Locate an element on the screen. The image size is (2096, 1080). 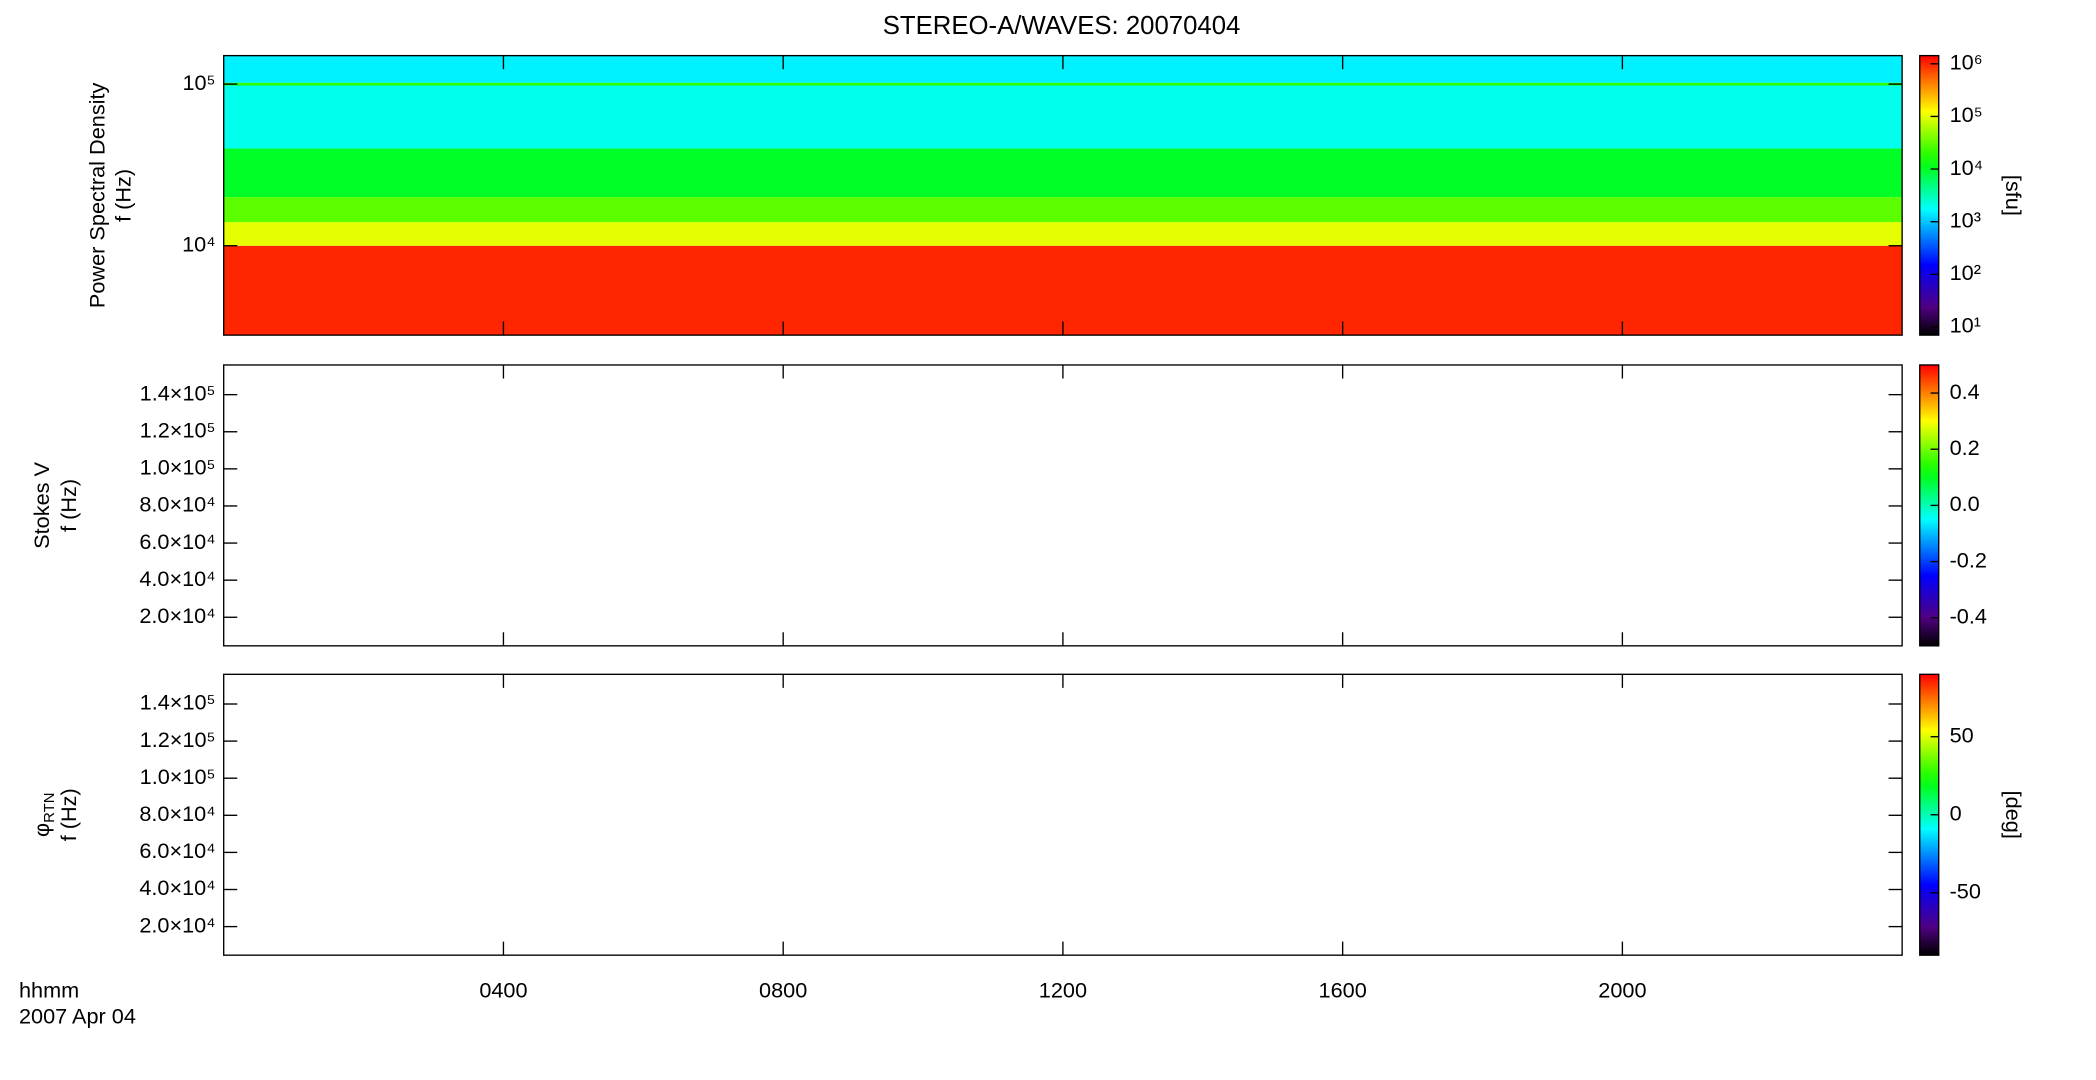
colorbar-tick-label: 0.0 is located at coordinates (1965, 503).